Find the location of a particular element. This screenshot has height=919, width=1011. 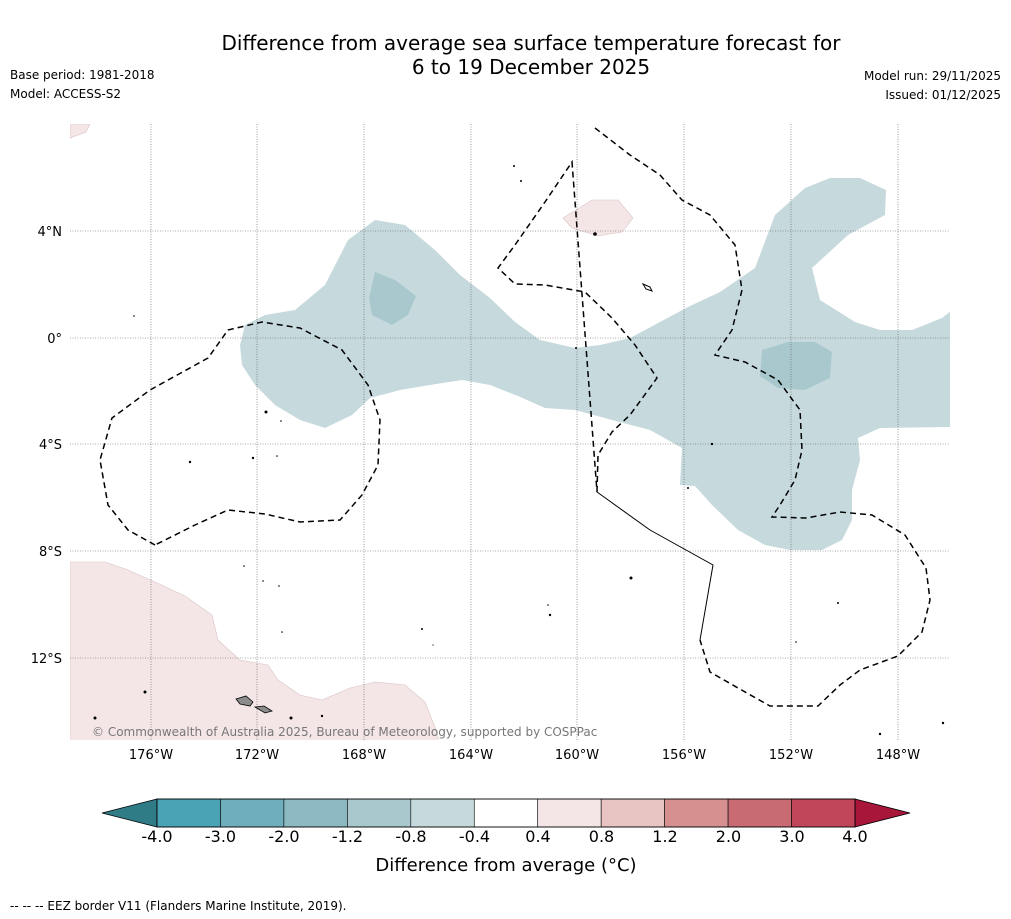

metadata-right: Model run: 29/11/2025 Issued: 01/12/2025 is located at coordinates (932, 86).